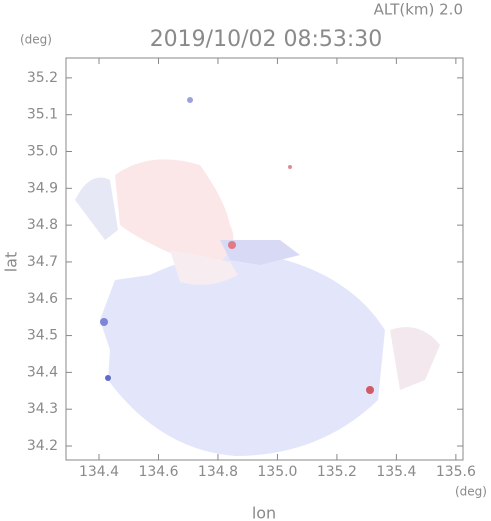 The image size is (491, 521). Describe the element at coordinates (415, 358) in the screenshot. I see `edge-echo` at that location.